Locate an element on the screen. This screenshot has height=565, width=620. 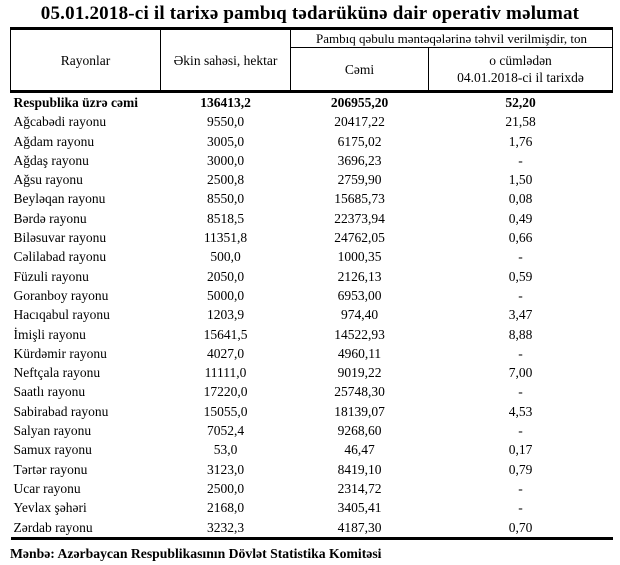
on-date-cell: 4,53 is located at coordinates (520, 411).